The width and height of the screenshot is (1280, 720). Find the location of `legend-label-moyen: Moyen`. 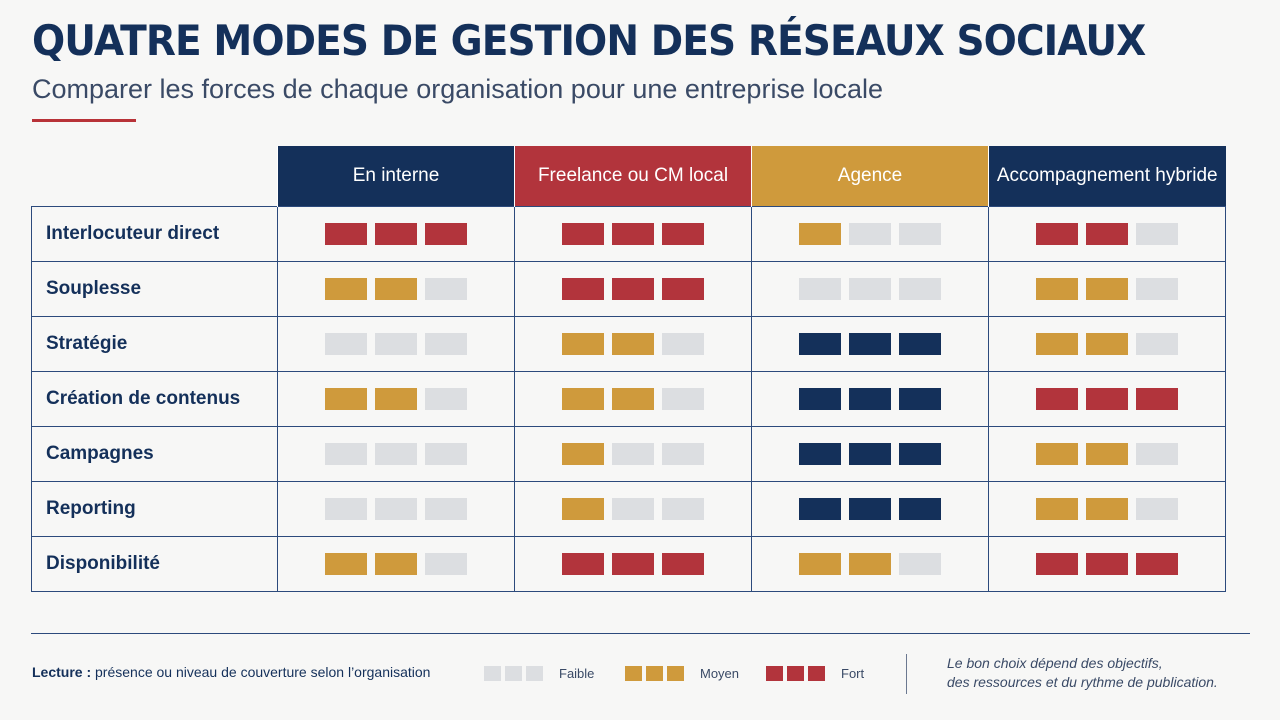

legend-label-moyen: Moyen is located at coordinates (720, 673).